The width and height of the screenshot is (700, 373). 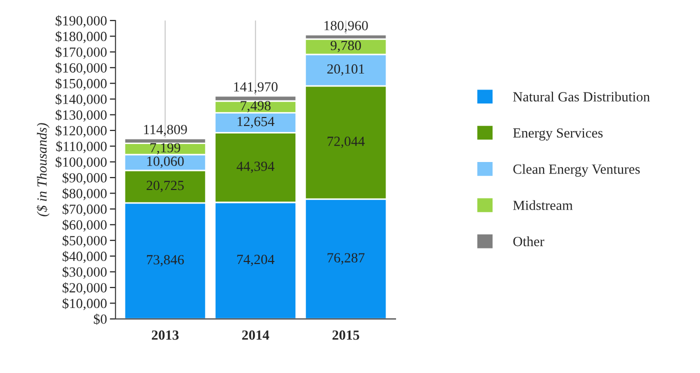 I want to click on legend-label: Energy Services, so click(x=558, y=134).